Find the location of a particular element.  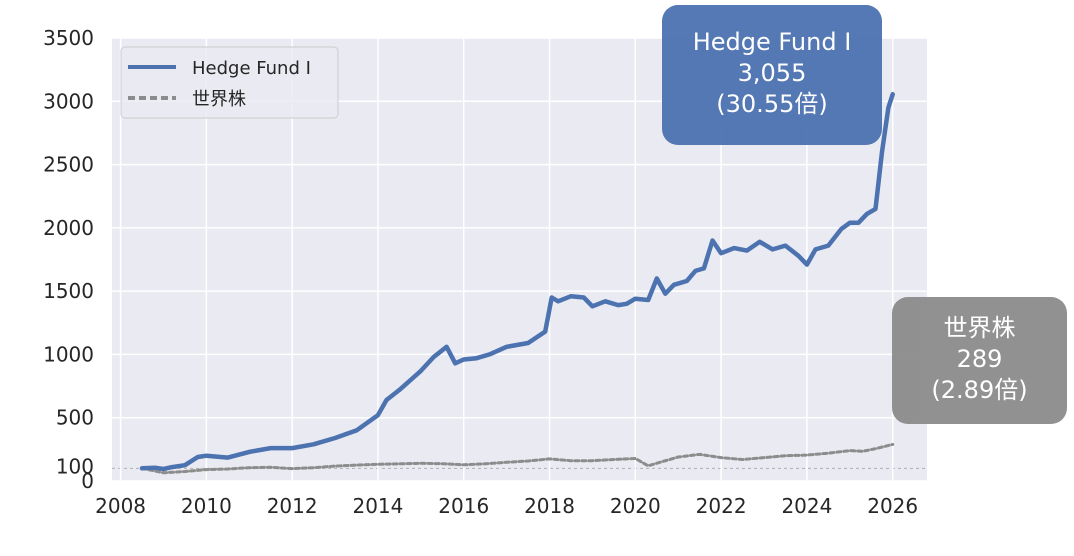

x-tick-label: 2010 is located at coordinates (206, 506).